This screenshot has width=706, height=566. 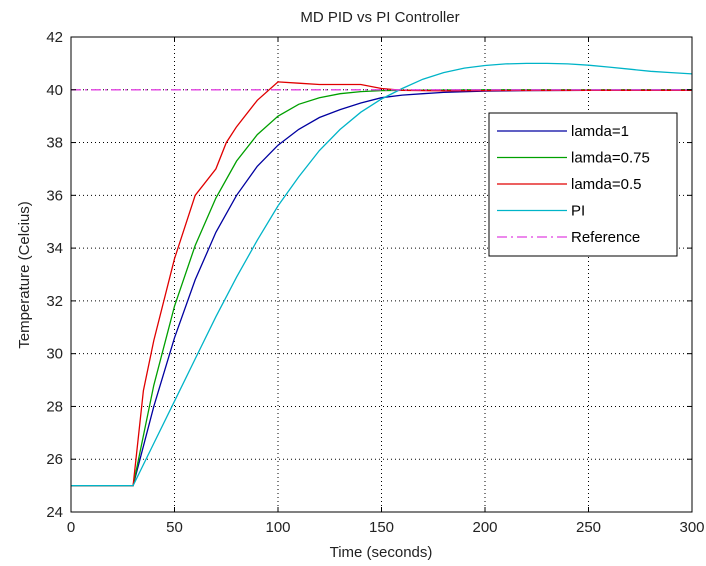 I want to click on x-tick-label: 150, so click(x=381, y=527).